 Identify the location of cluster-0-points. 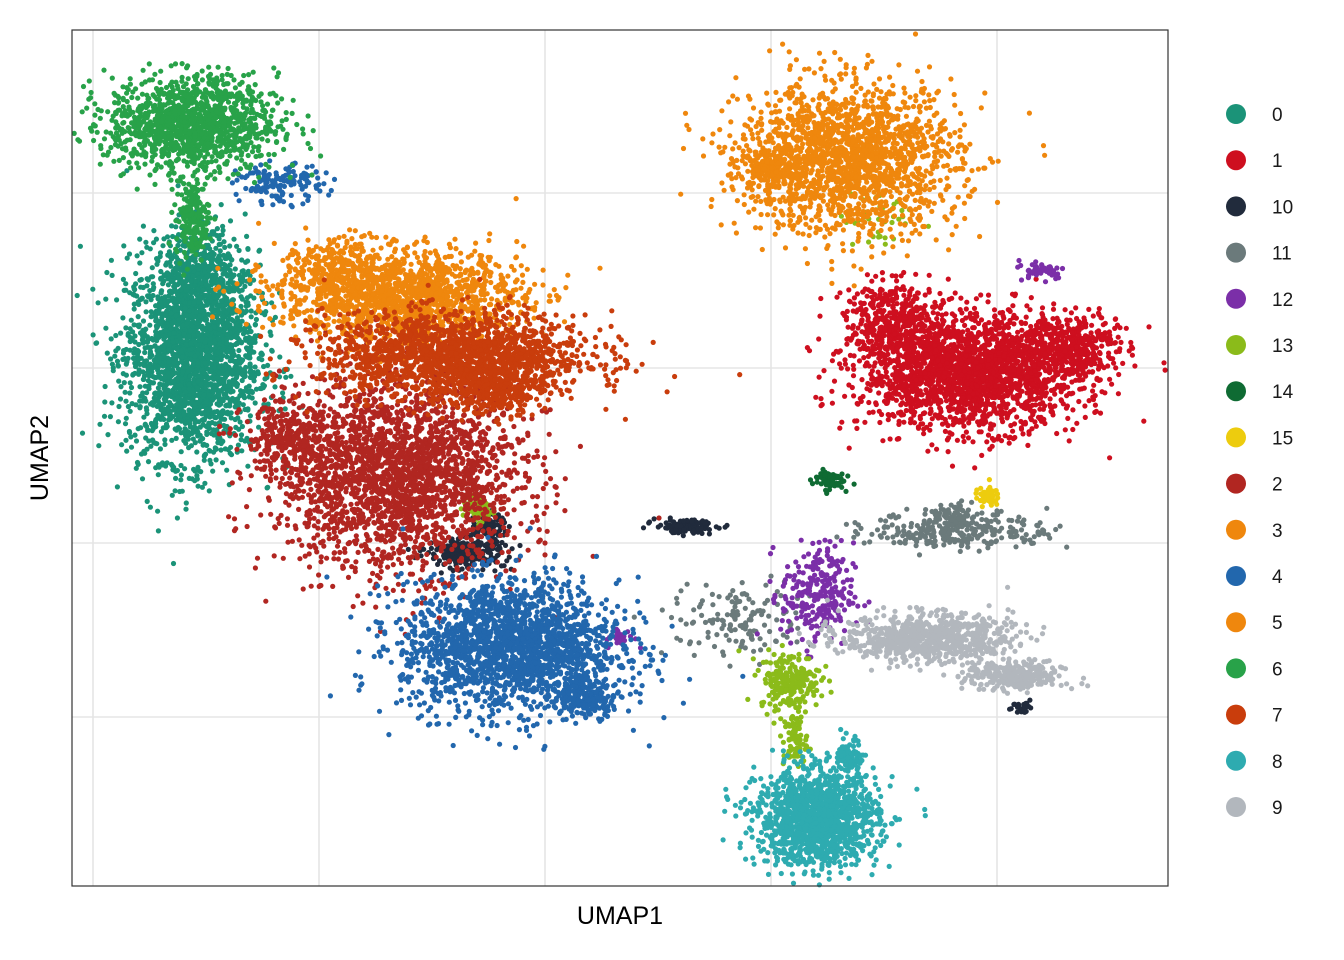
(189, 367).